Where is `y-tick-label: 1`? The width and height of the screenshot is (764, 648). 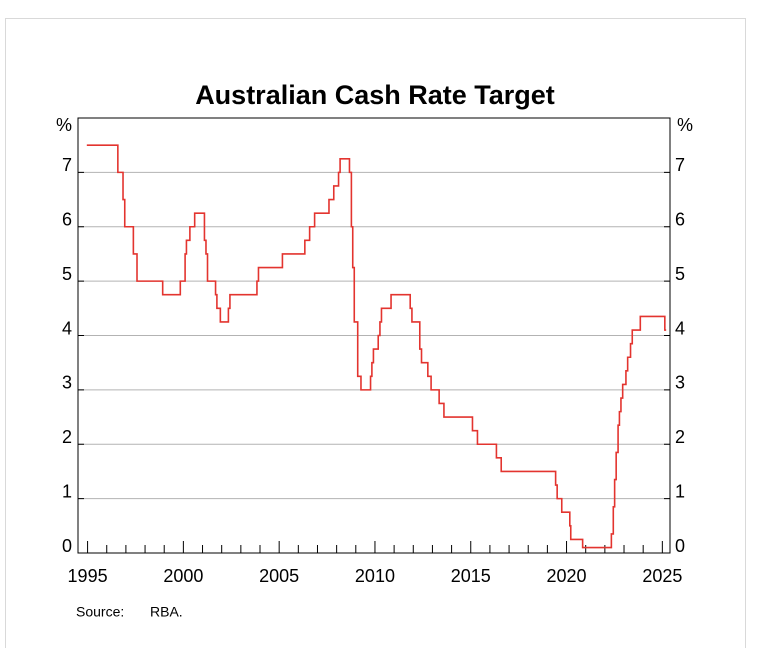
y-tick-label: 1 is located at coordinates (67, 491).